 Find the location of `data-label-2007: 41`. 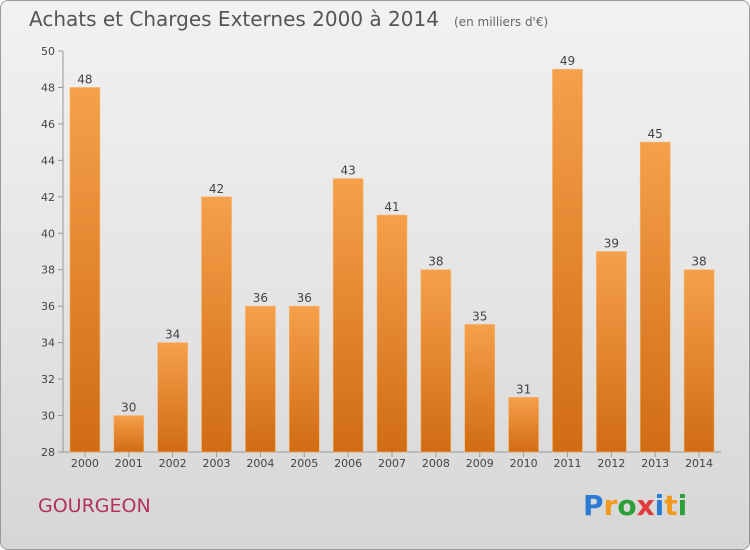

data-label-2007: 41 is located at coordinates (391, 207).